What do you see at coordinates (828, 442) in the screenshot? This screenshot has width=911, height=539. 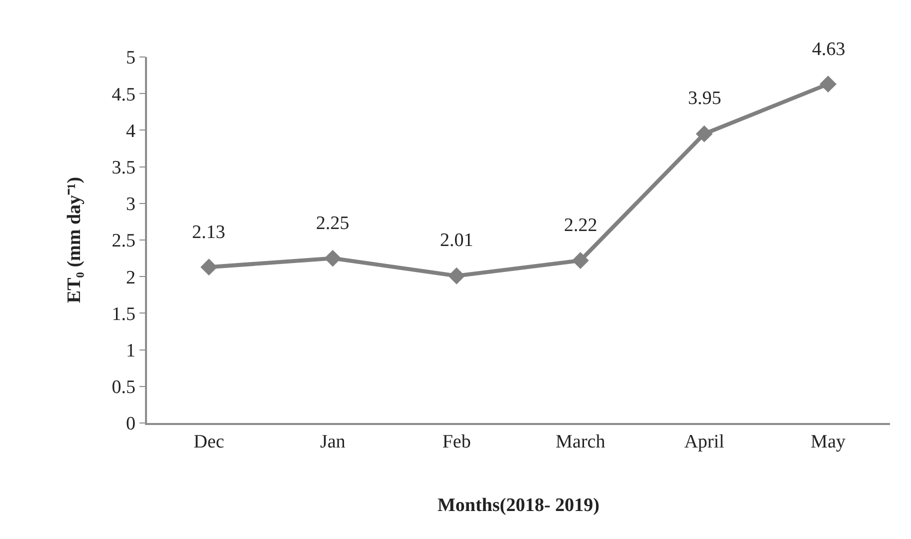 I see `x-tick-label: May` at bounding box center [828, 442].